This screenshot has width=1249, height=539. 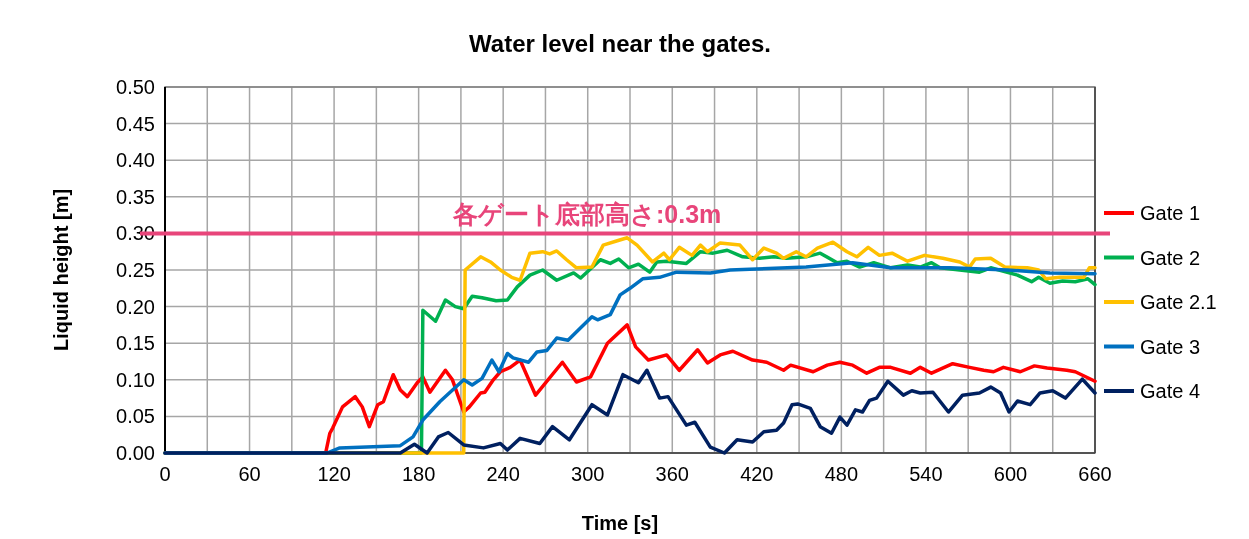 What do you see at coordinates (1170, 346) in the screenshot?
I see `legend-label: Gate 3` at bounding box center [1170, 346].